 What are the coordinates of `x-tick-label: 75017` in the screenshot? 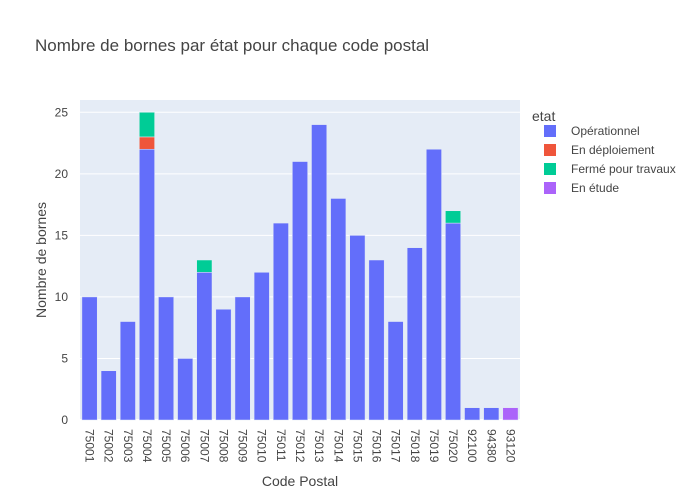 It's located at (396, 446).